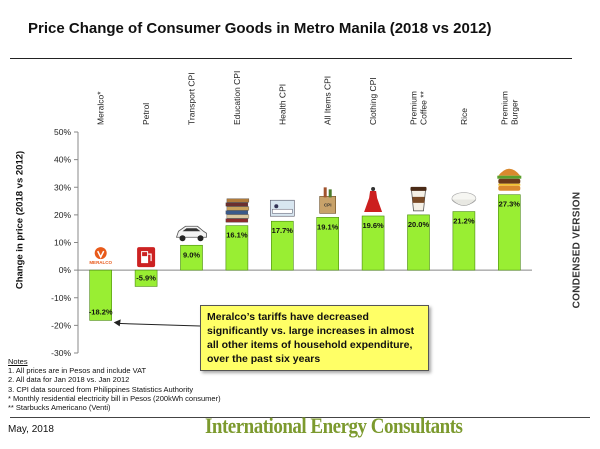 This screenshot has height=449, width=600. Describe the element at coordinates (61, 325) in the screenshot. I see `y-tick-label: -20%` at that location.